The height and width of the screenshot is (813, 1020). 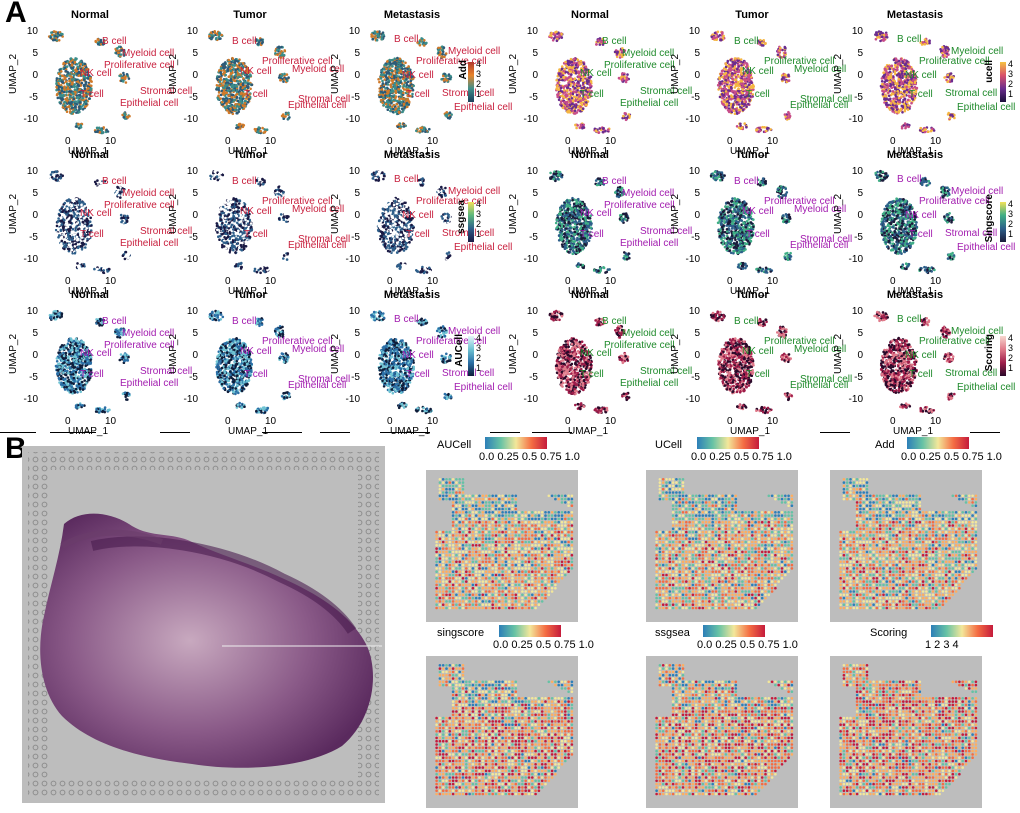 I want to click on y-tick-label: -10, so click(x=190, y=119).